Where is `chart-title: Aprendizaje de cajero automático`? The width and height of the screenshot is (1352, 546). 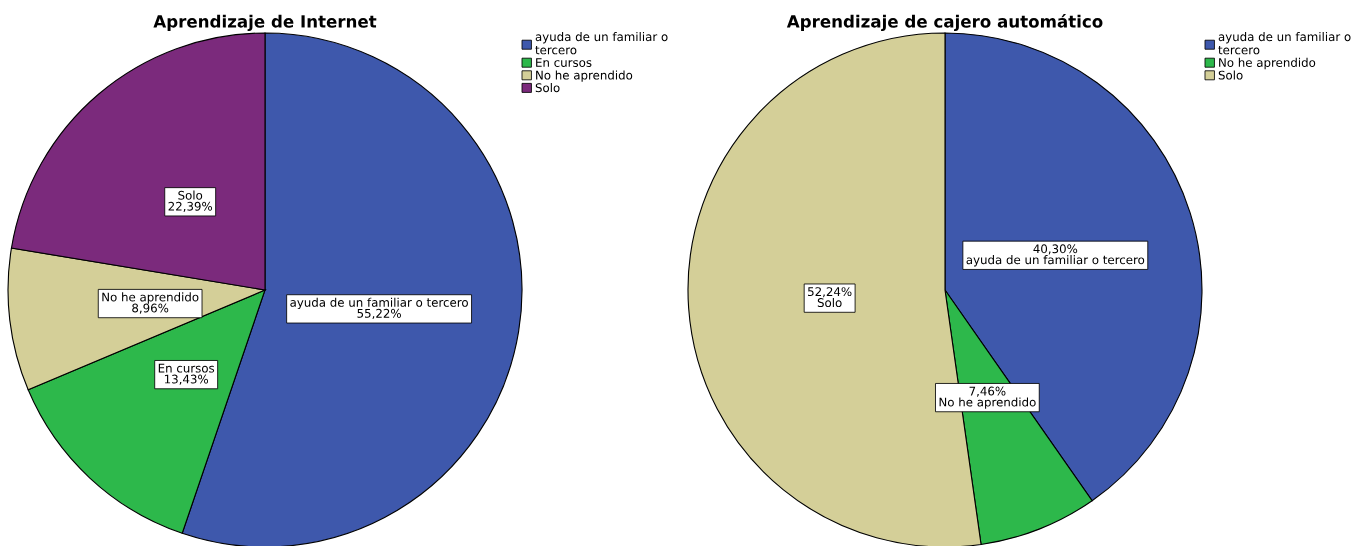
chart-title: Aprendizaje de cajero automático is located at coordinates (944, 23).